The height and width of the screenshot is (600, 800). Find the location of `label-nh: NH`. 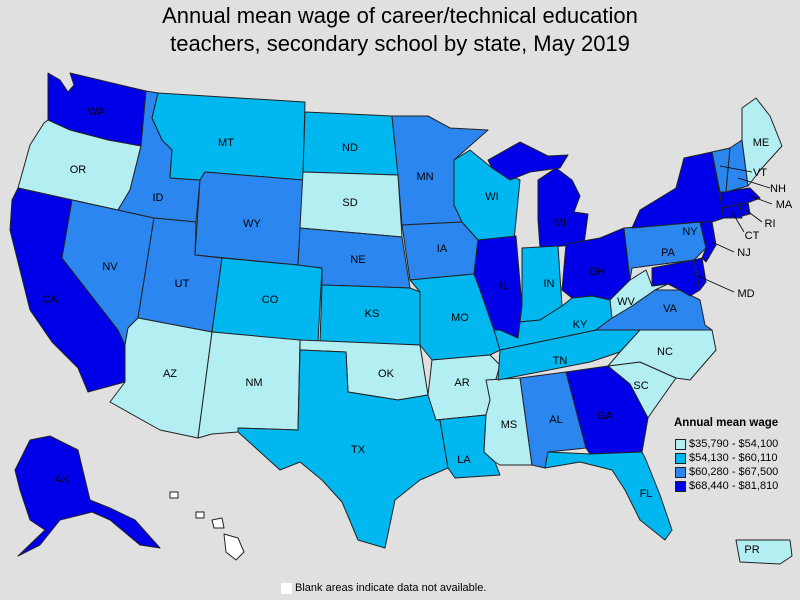

label-nh: NH is located at coordinates (778, 189).